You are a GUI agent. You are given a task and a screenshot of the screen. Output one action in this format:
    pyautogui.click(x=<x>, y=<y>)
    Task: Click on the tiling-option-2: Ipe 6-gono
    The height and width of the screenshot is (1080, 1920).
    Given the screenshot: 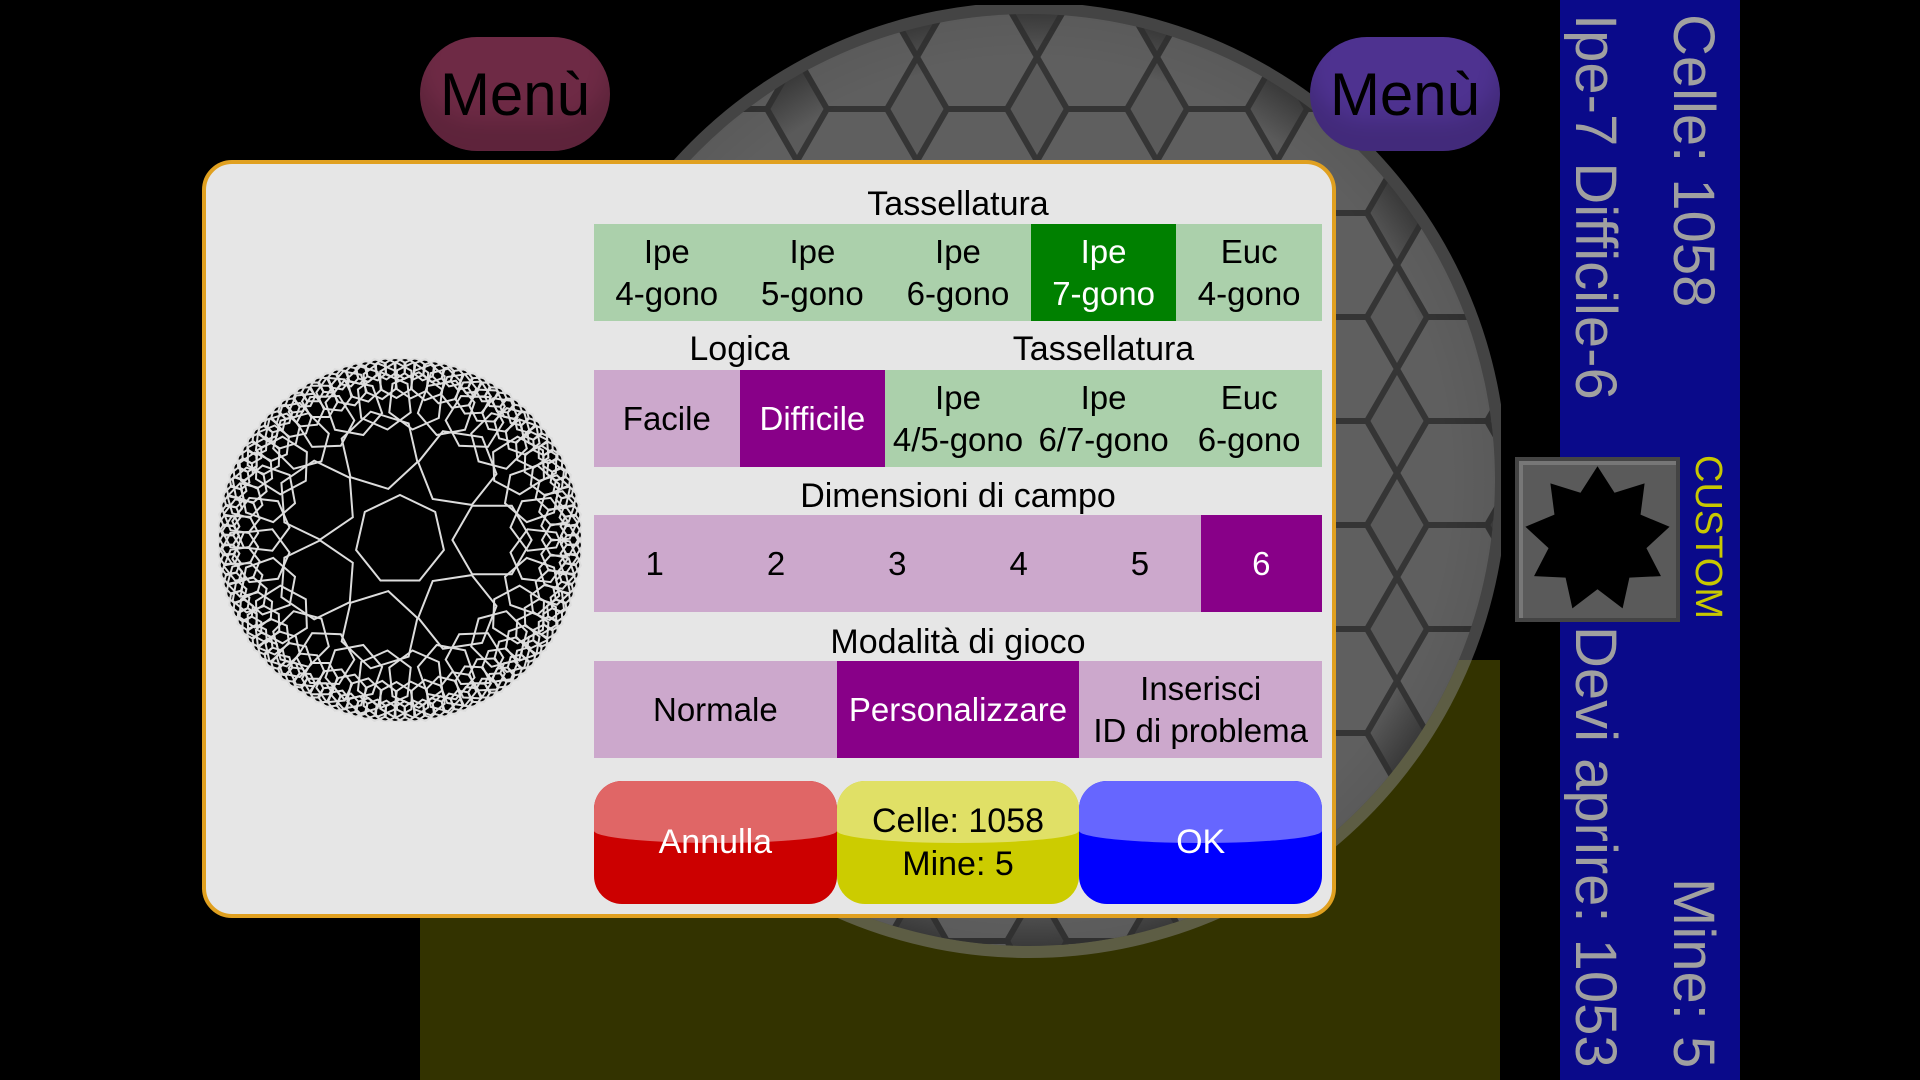 What is the action you would take?
    pyautogui.click(x=958, y=272)
    